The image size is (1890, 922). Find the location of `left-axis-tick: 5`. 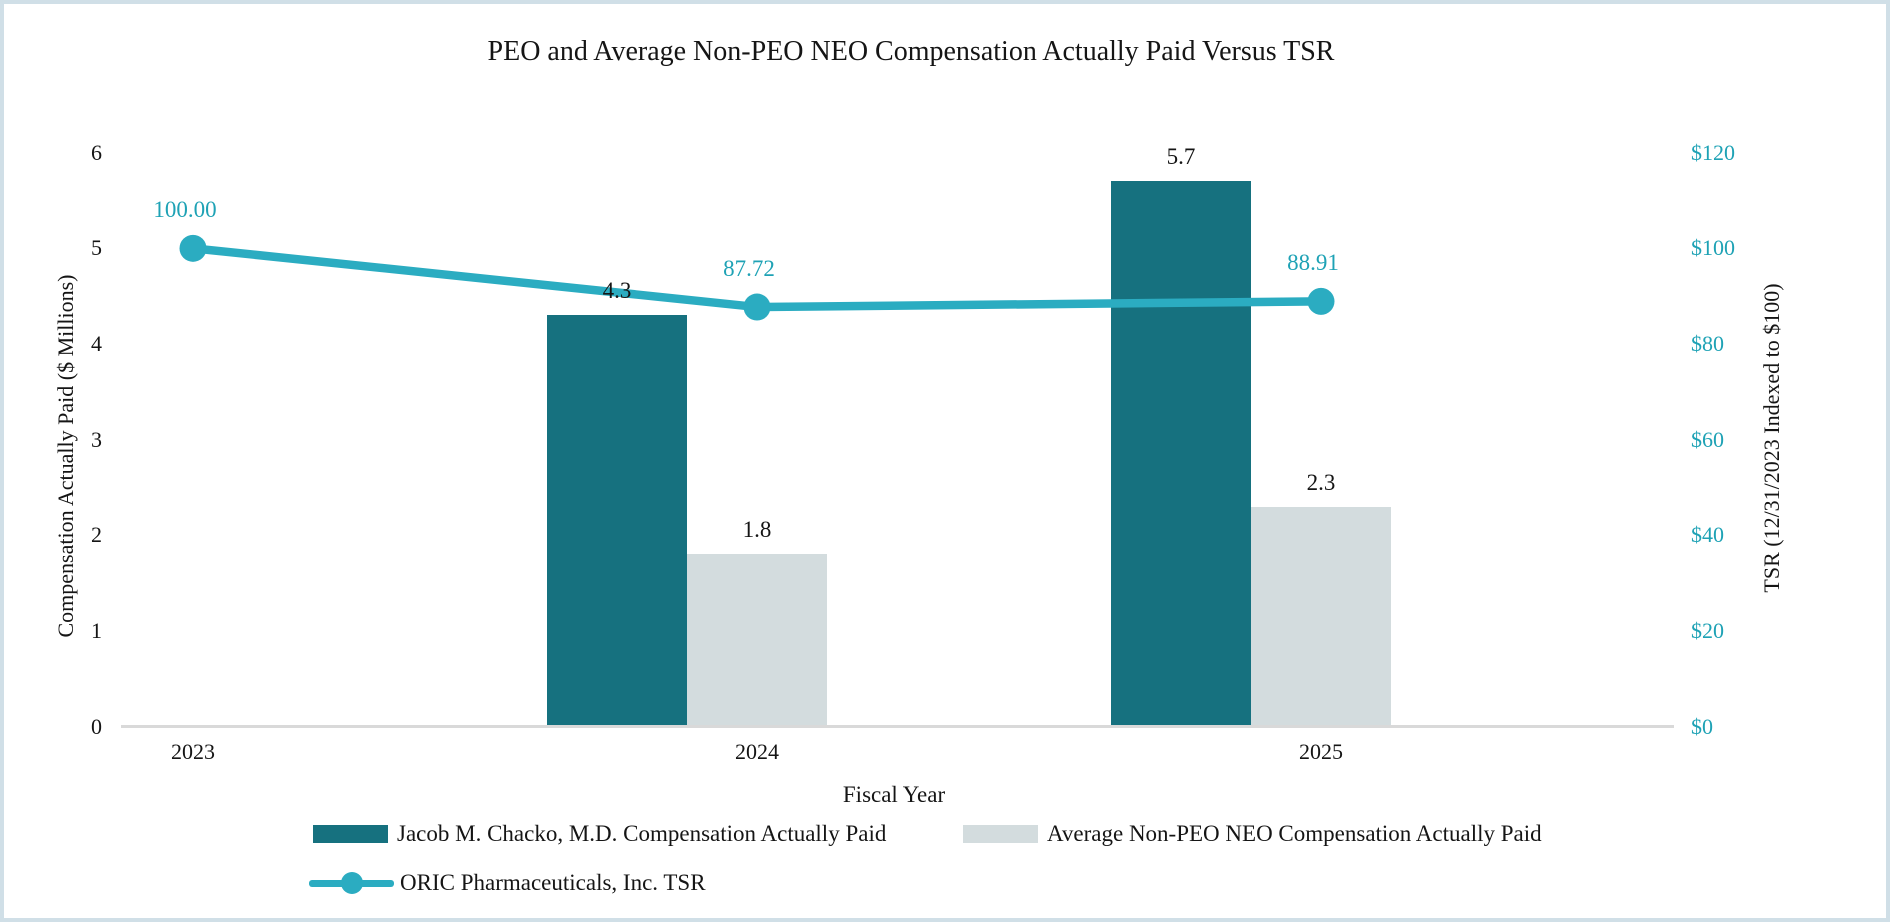

left-axis-tick: 5 is located at coordinates (96, 248).